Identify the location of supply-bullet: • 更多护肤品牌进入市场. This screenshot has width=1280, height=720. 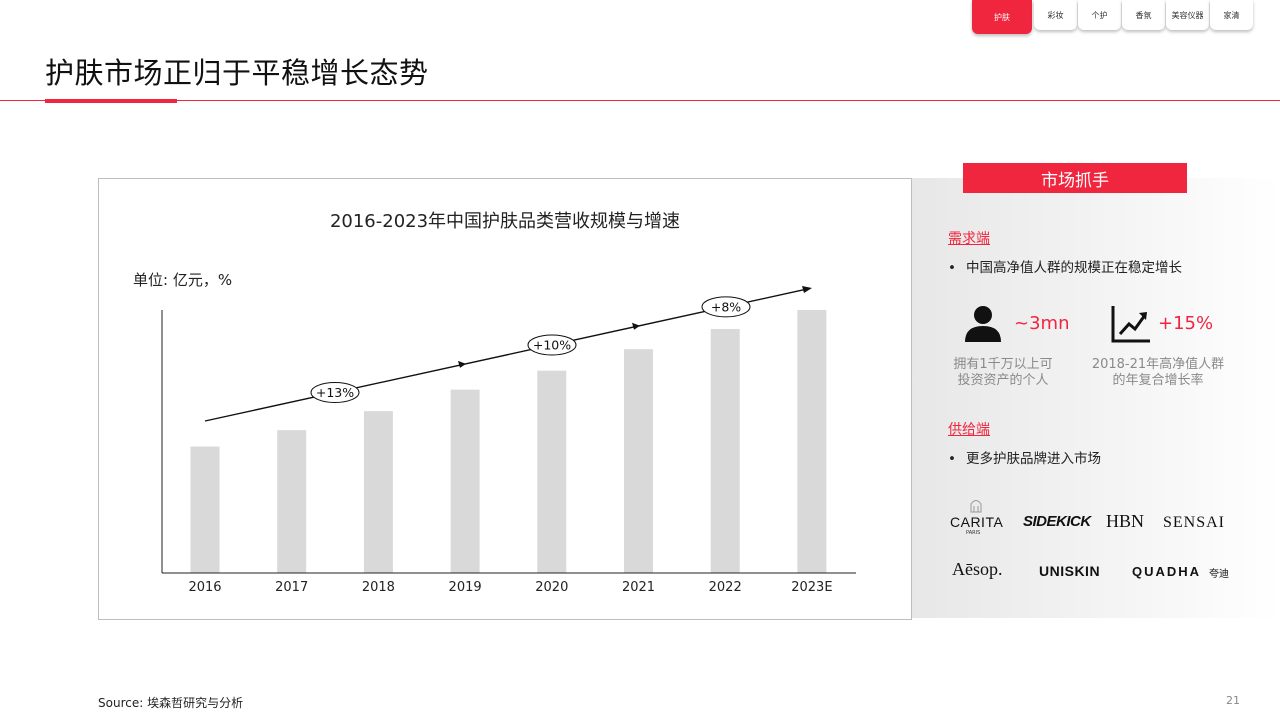
(1024, 459).